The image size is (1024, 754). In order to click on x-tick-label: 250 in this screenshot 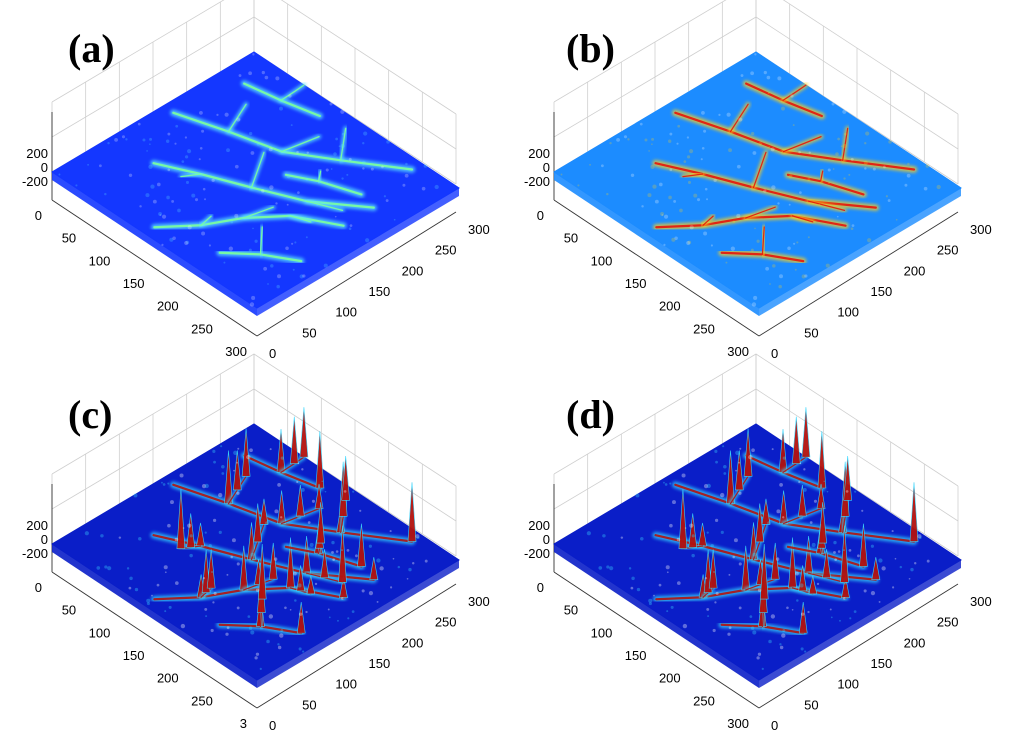, I will do `click(202, 328)`.